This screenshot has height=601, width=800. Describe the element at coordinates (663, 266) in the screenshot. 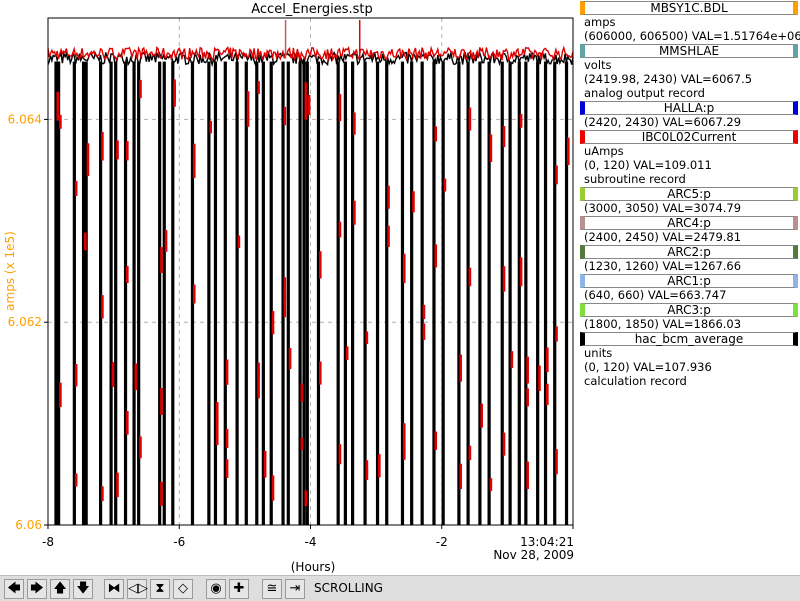

I see `legend-detail: (1230, 1260) VAL=1267.66` at that location.